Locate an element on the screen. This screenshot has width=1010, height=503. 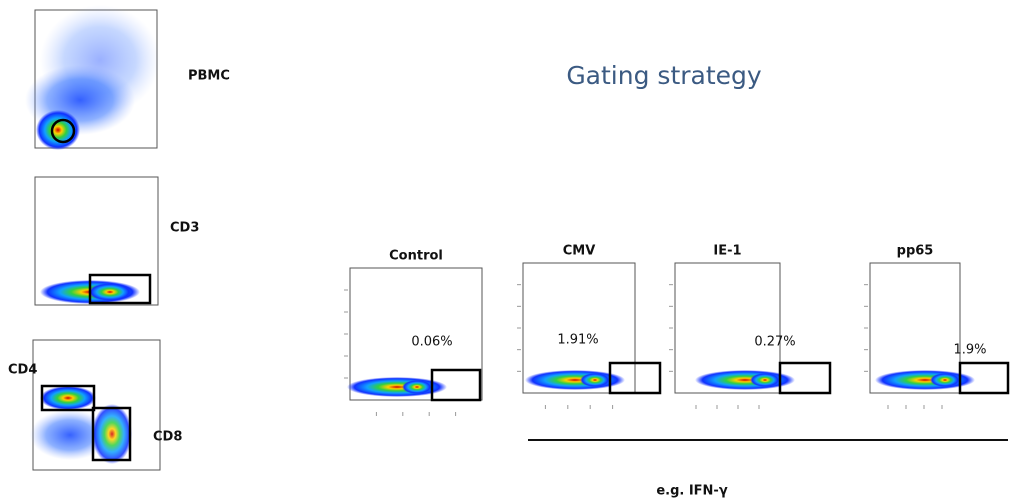
cd3-plot is located at coordinates (96, 241).